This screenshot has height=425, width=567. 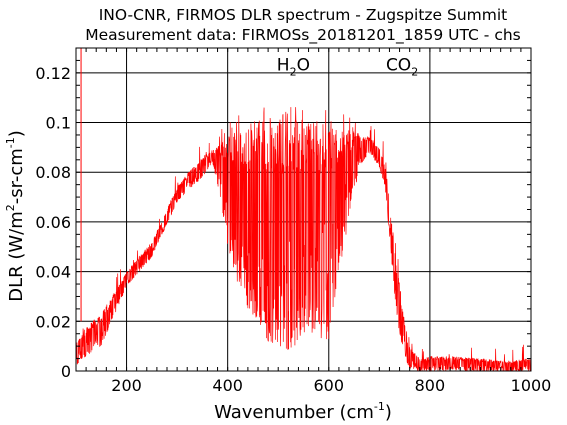 I want to click on y-axis-label: DLR (W/m2-sr-cm-1), so click(x=15, y=216).